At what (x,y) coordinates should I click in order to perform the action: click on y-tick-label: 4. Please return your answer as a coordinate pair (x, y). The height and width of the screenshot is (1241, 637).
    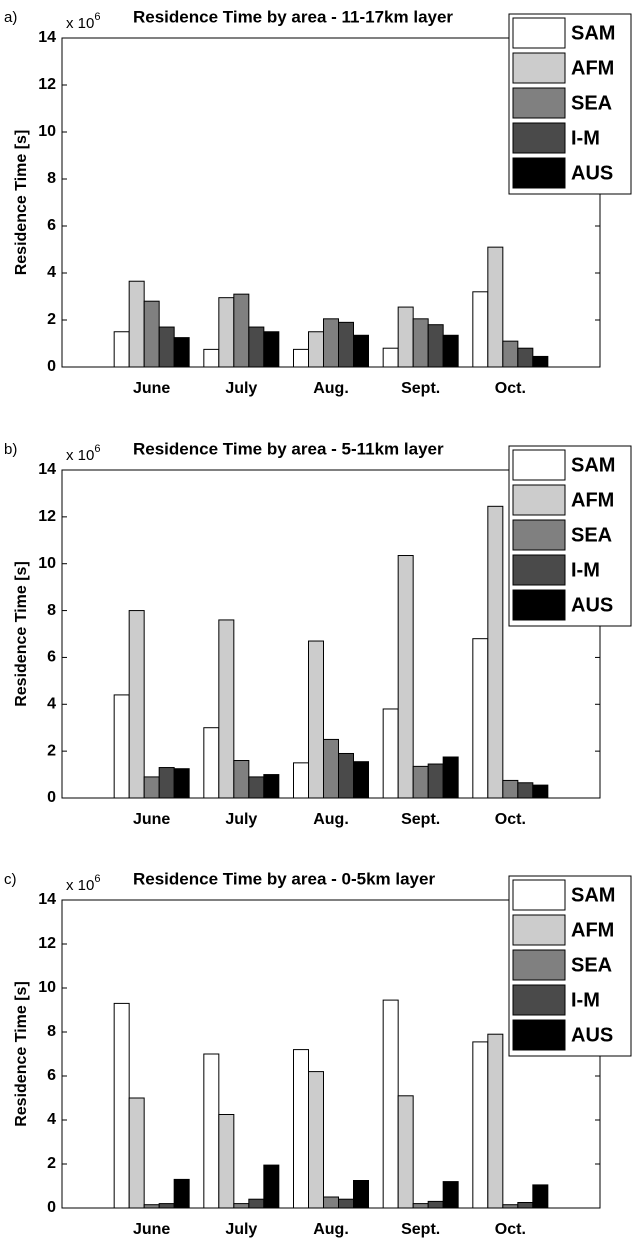
    Looking at the image, I should click on (51, 704).